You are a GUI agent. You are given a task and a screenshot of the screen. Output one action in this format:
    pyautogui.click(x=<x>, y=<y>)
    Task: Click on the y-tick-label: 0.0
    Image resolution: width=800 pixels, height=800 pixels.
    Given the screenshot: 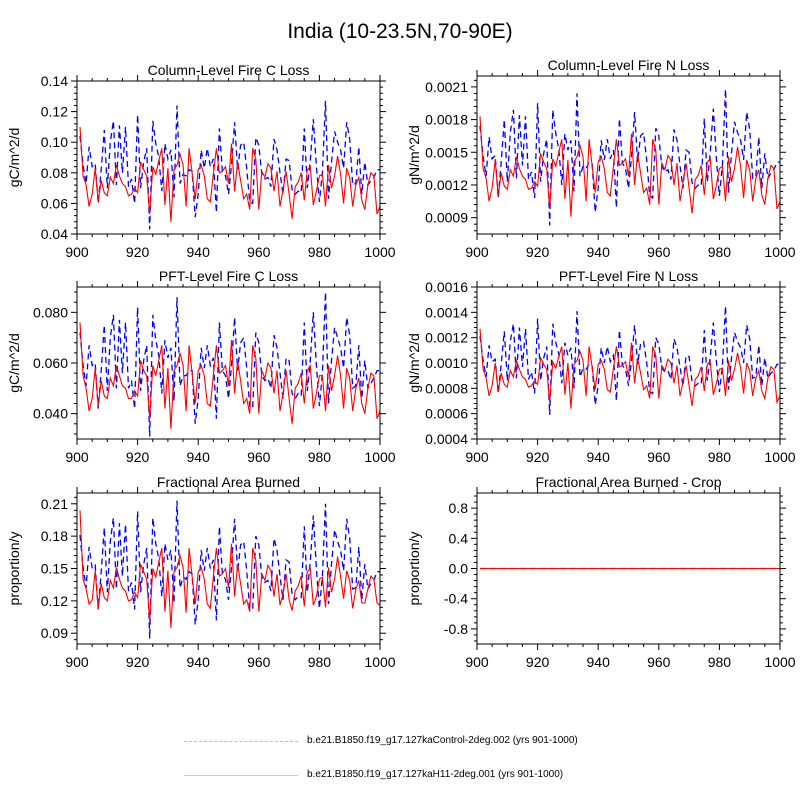 What is the action you would take?
    pyautogui.click(x=459, y=569)
    